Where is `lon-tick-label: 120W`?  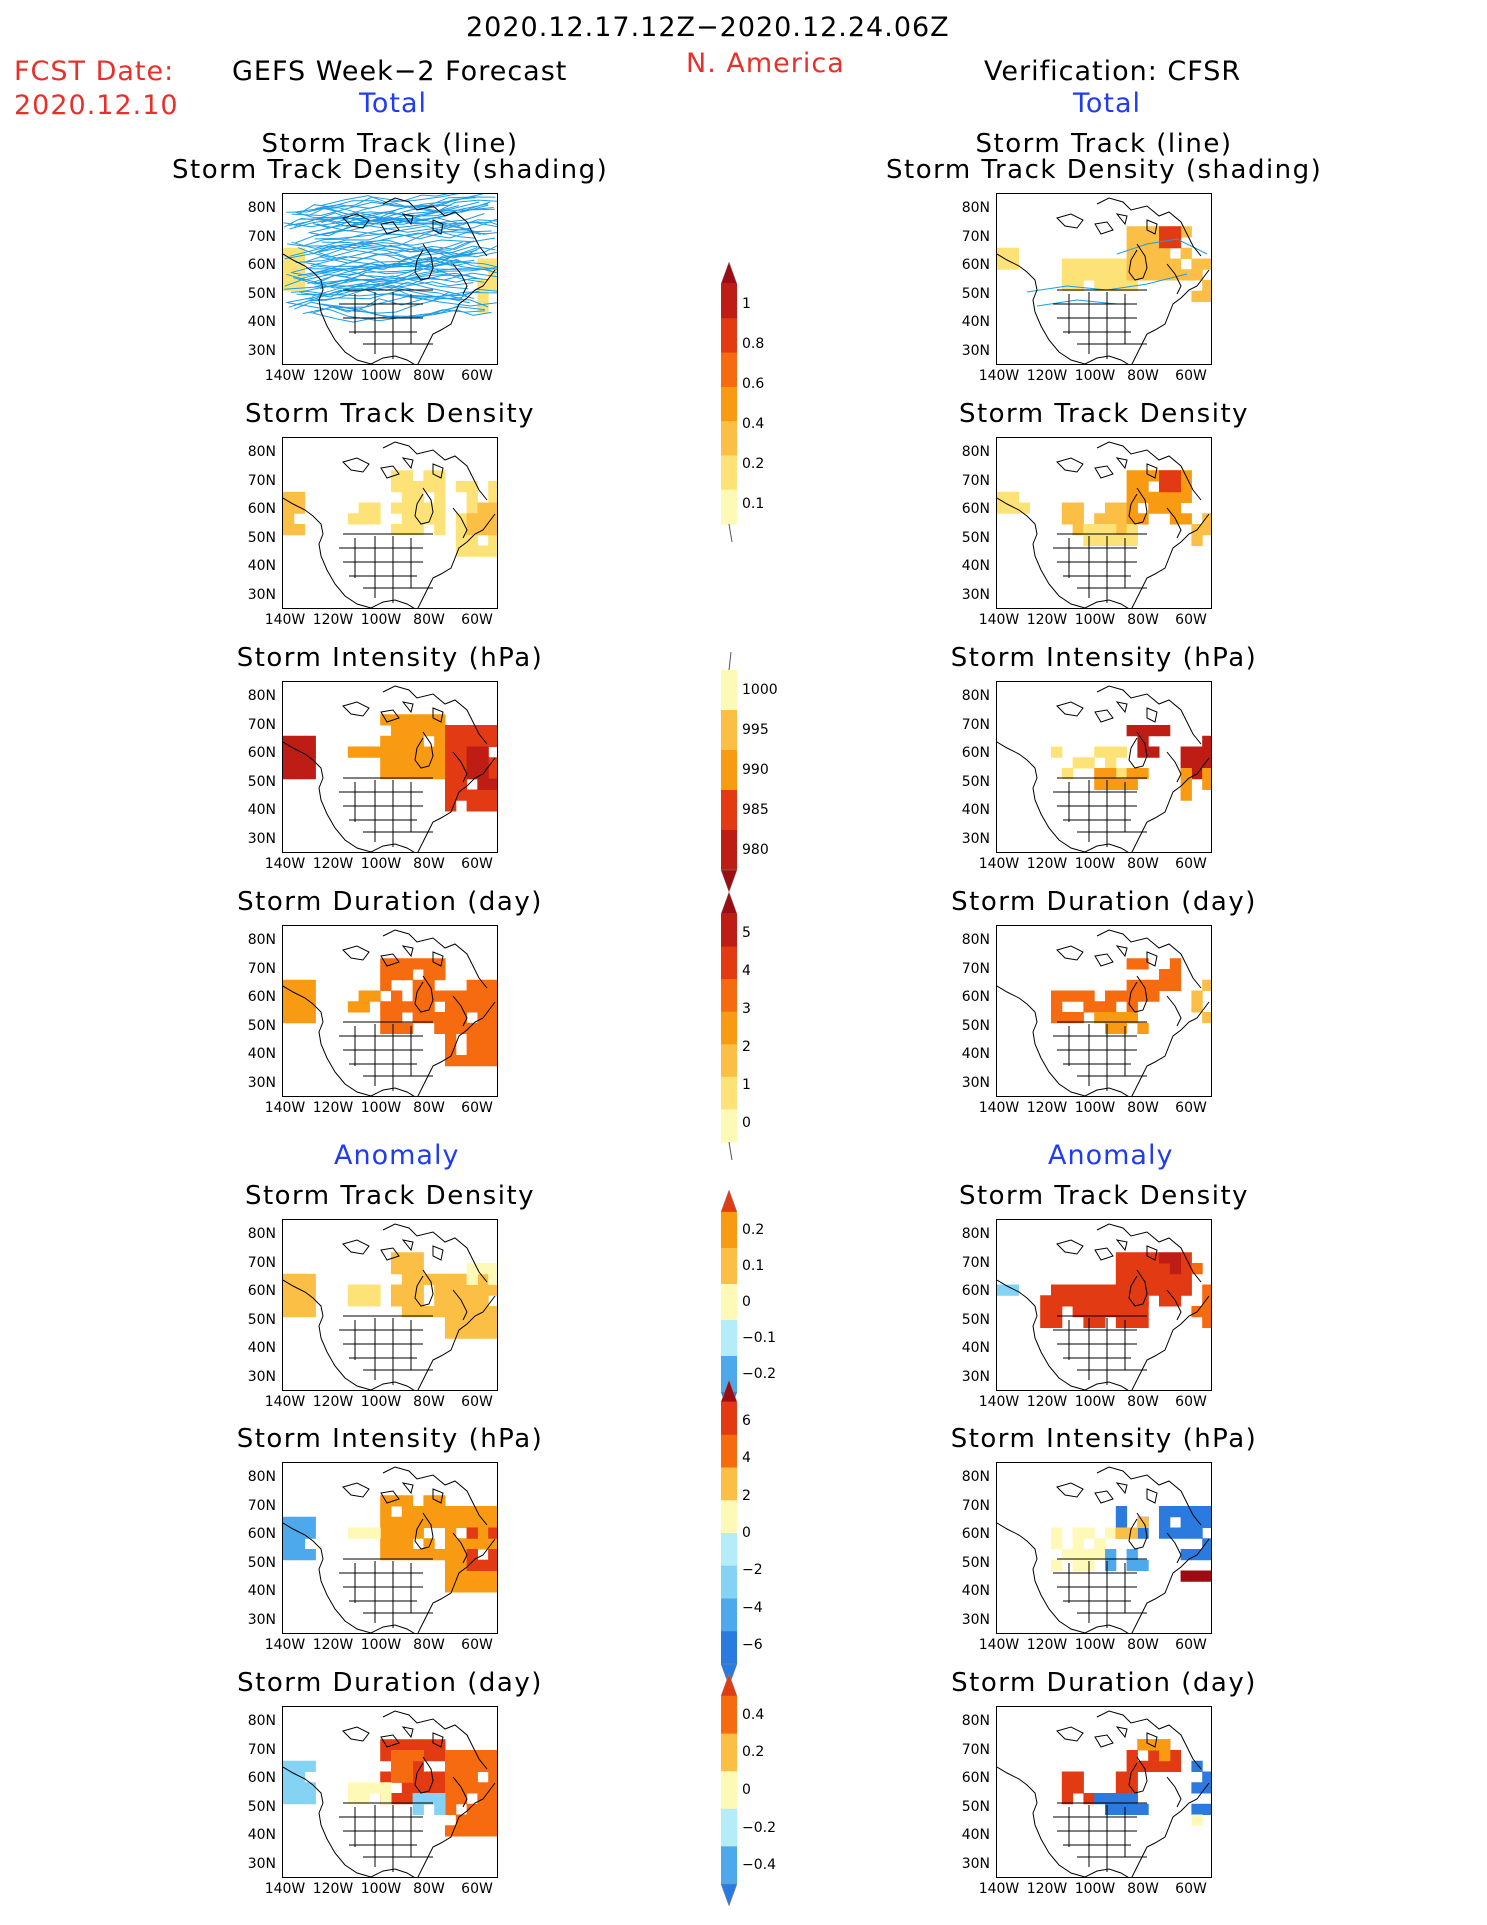
lon-tick-label: 120W is located at coordinates (333, 1402).